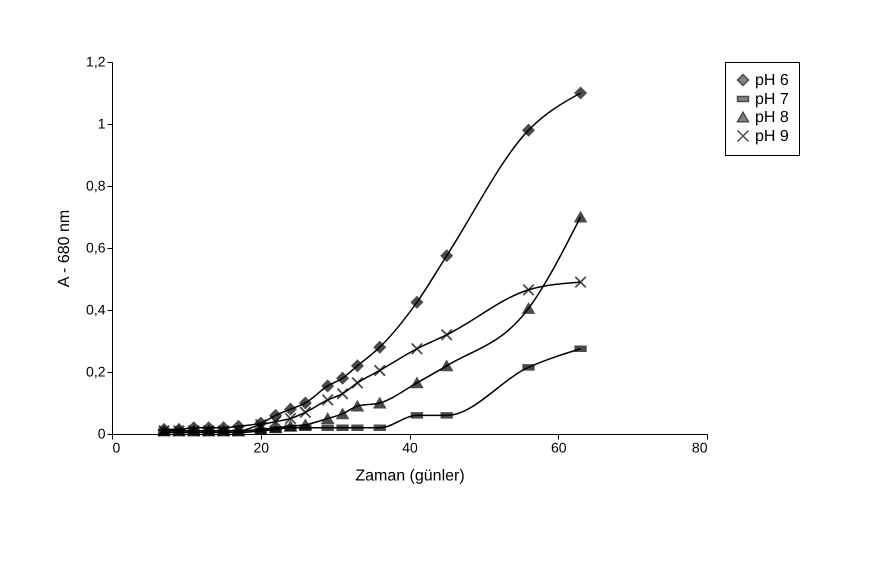 This screenshot has height=569, width=881. What do you see at coordinates (96, 62) in the screenshot?
I see `y-tick-label: 1,2` at bounding box center [96, 62].